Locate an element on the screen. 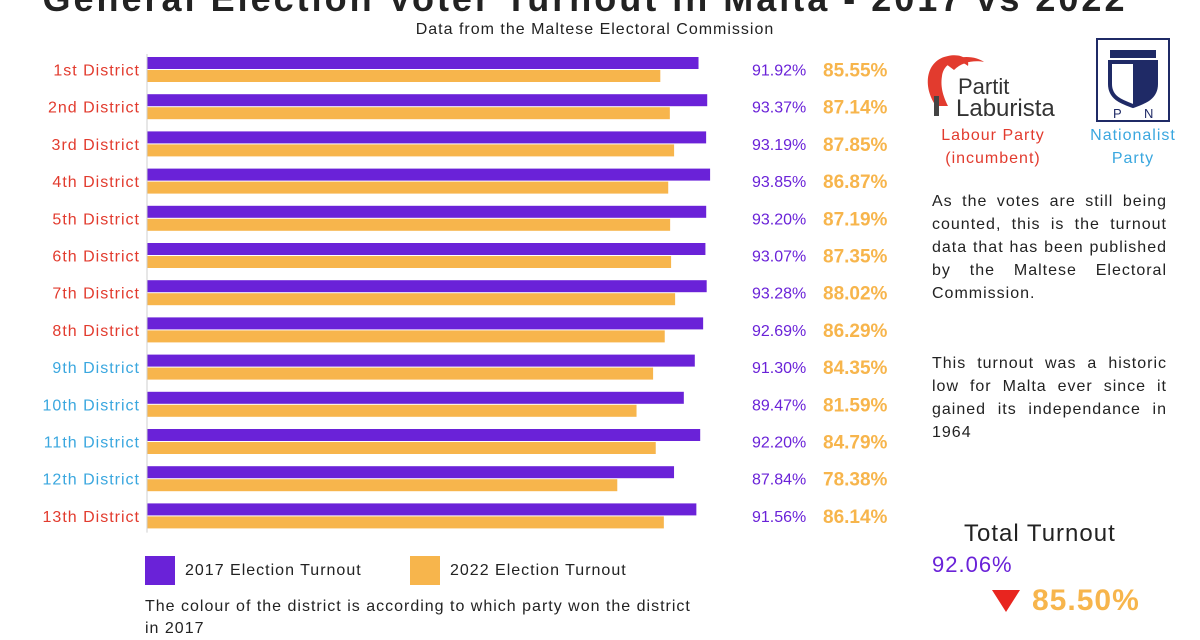 This screenshot has height=640, width=1200. labour-logo-text-line1: Partit is located at coordinates (983, 86).